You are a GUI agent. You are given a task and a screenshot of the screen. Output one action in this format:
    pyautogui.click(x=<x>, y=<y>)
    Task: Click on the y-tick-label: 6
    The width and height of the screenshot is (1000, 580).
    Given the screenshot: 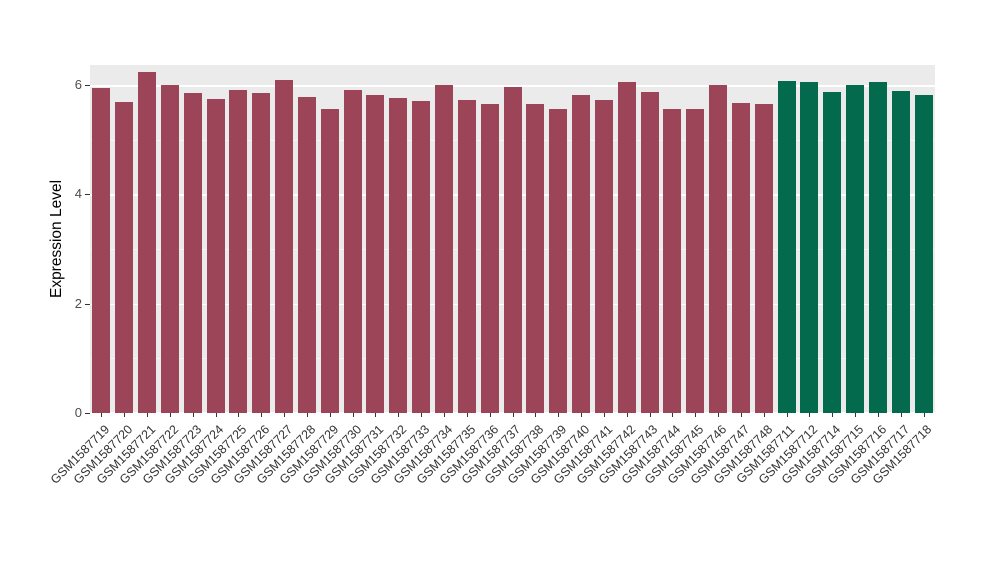 What is the action you would take?
    pyautogui.click(x=78, y=85)
    